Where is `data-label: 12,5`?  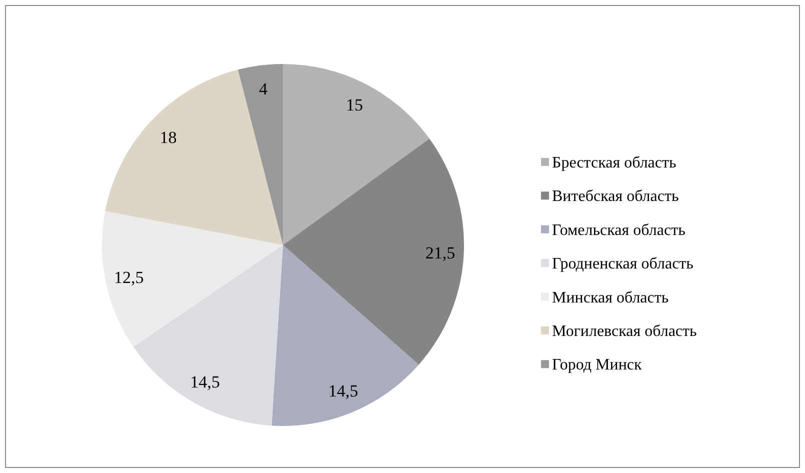
data-label: 12,5 is located at coordinates (129, 277).